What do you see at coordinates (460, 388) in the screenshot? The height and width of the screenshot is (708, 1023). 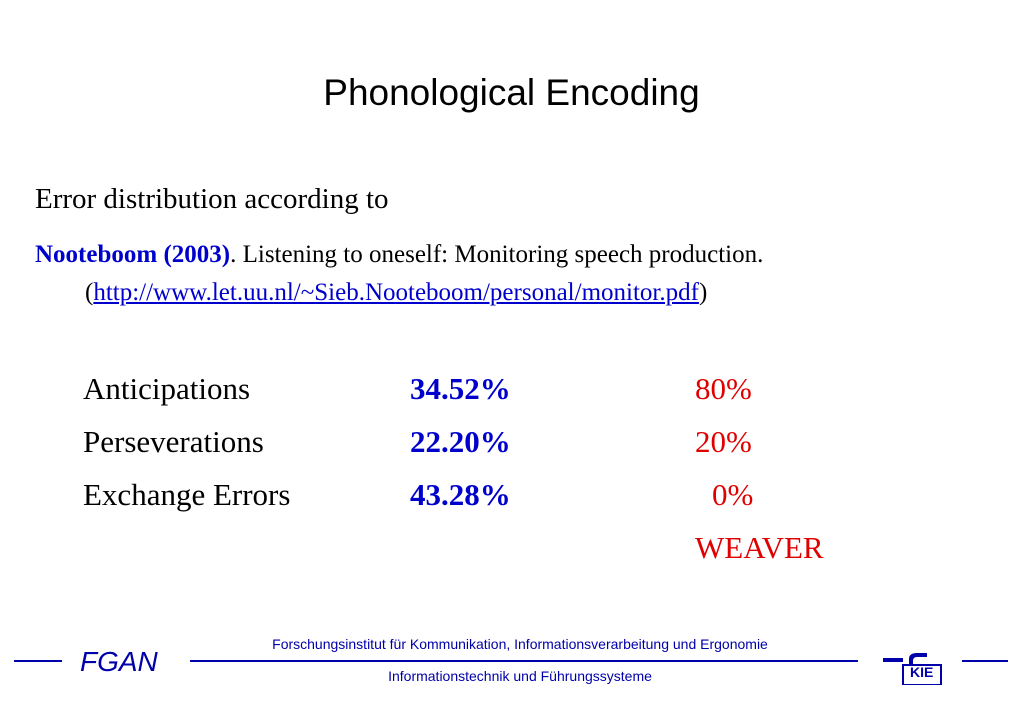 I see `error-value: 34.52%` at bounding box center [460, 388].